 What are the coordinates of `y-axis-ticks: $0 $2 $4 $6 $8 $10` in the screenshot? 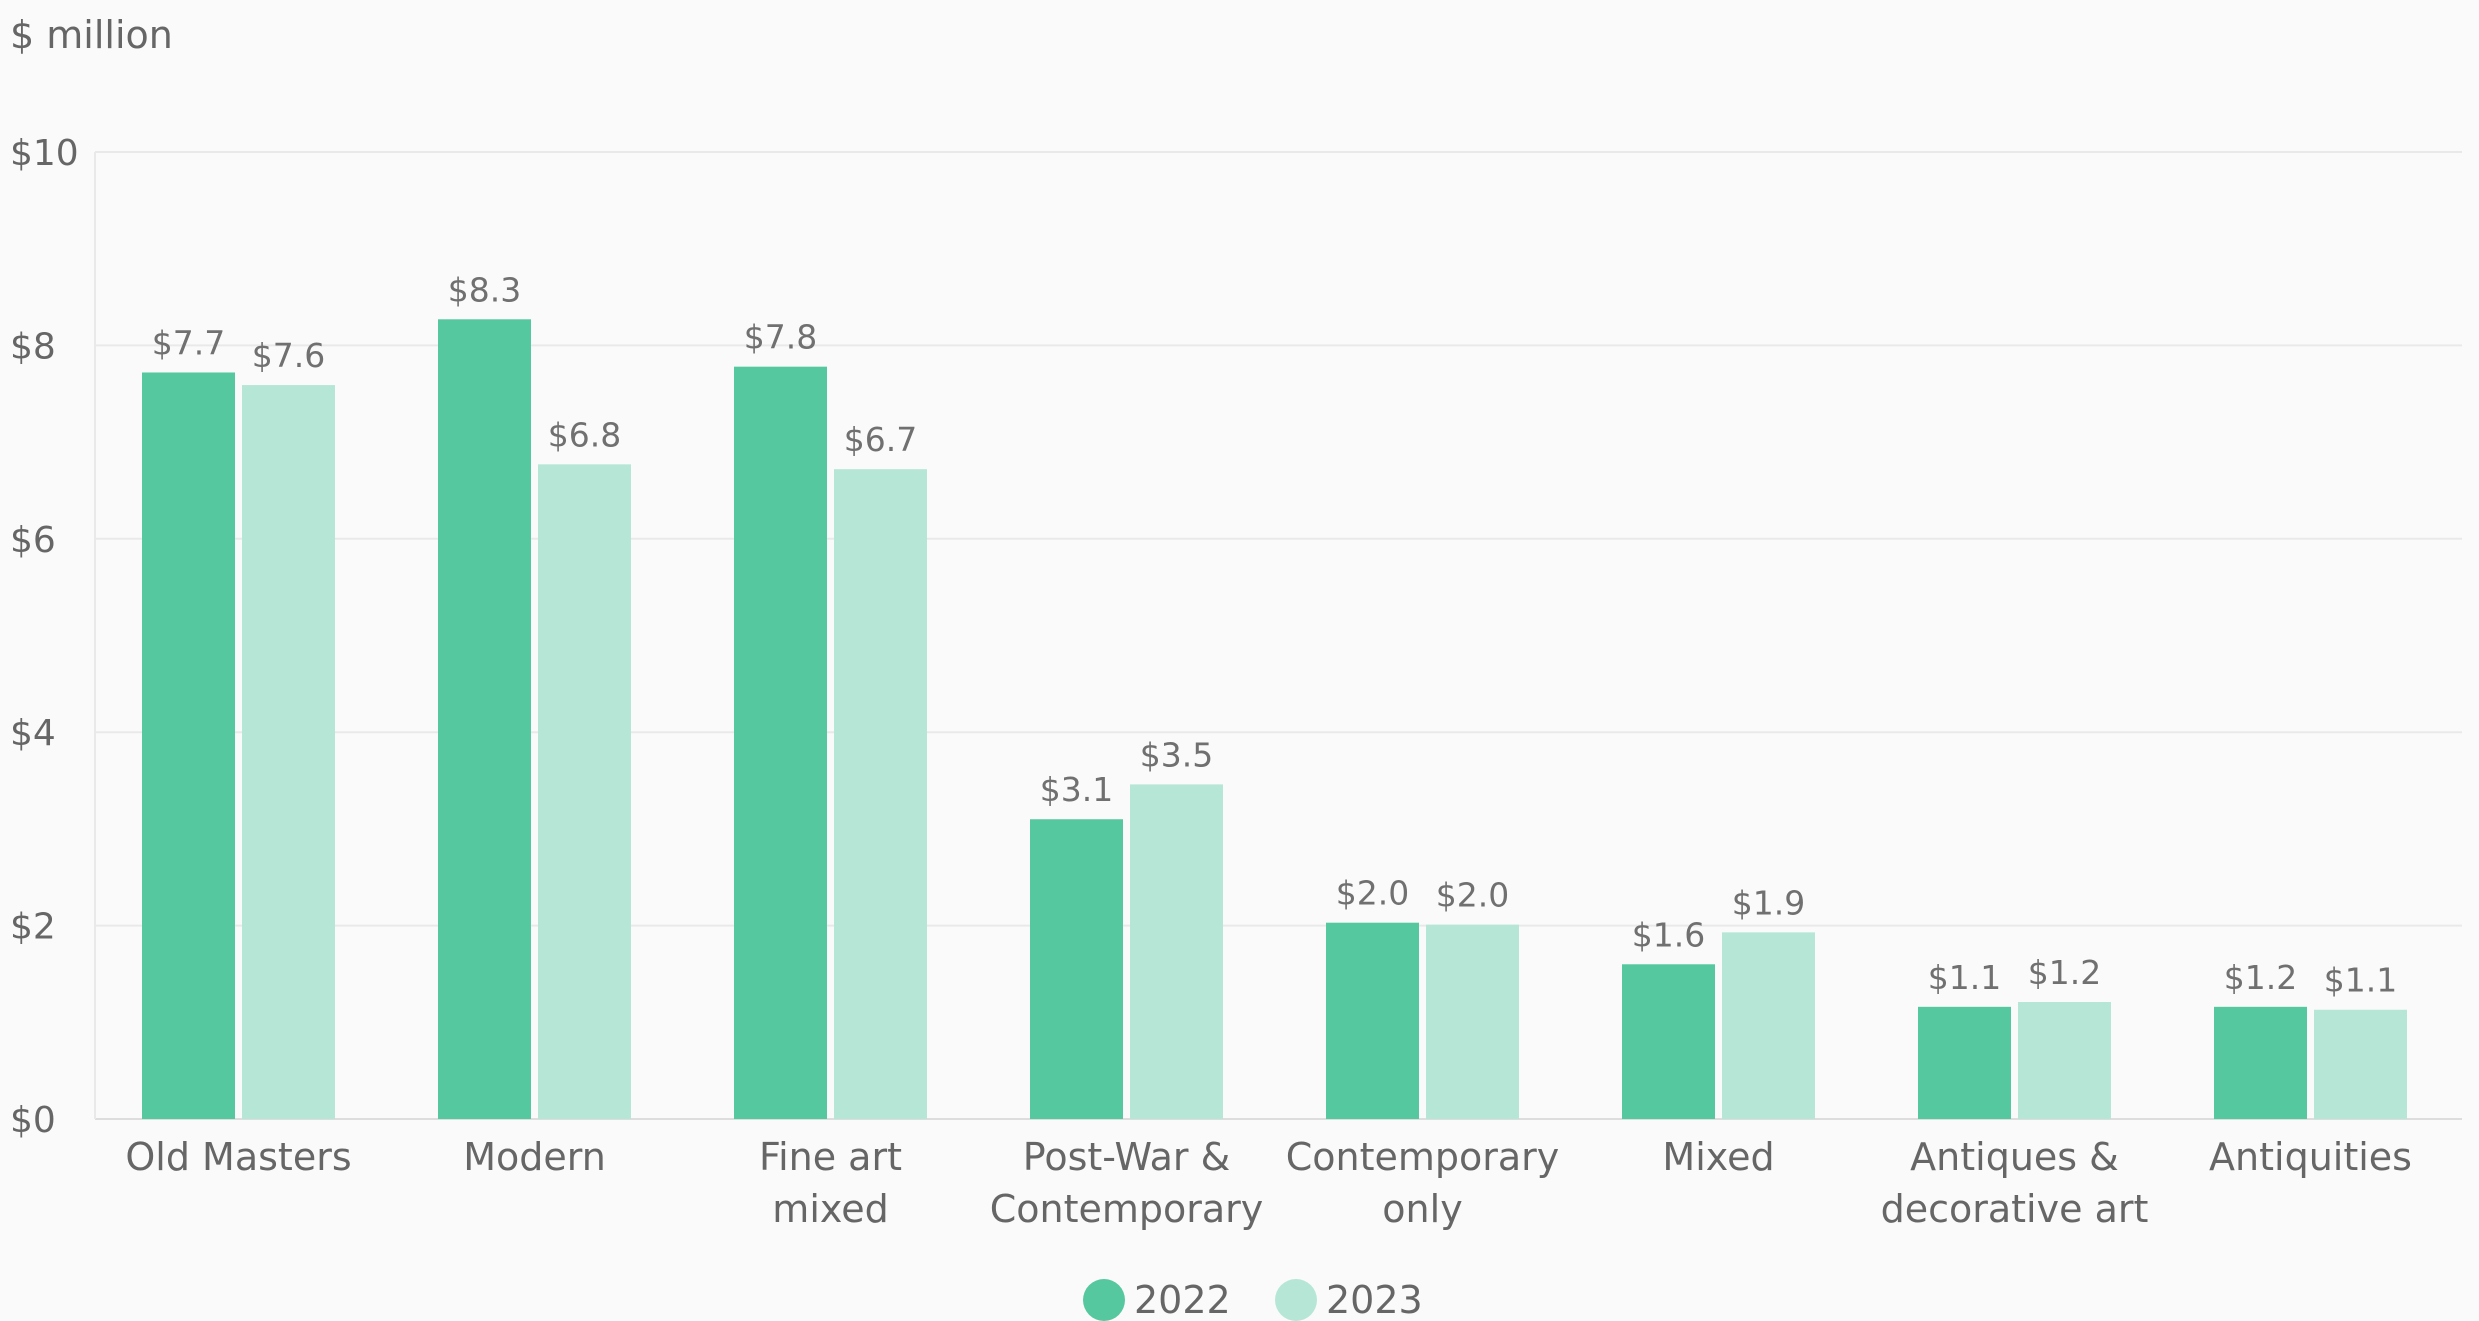 It's located at (44, 637).